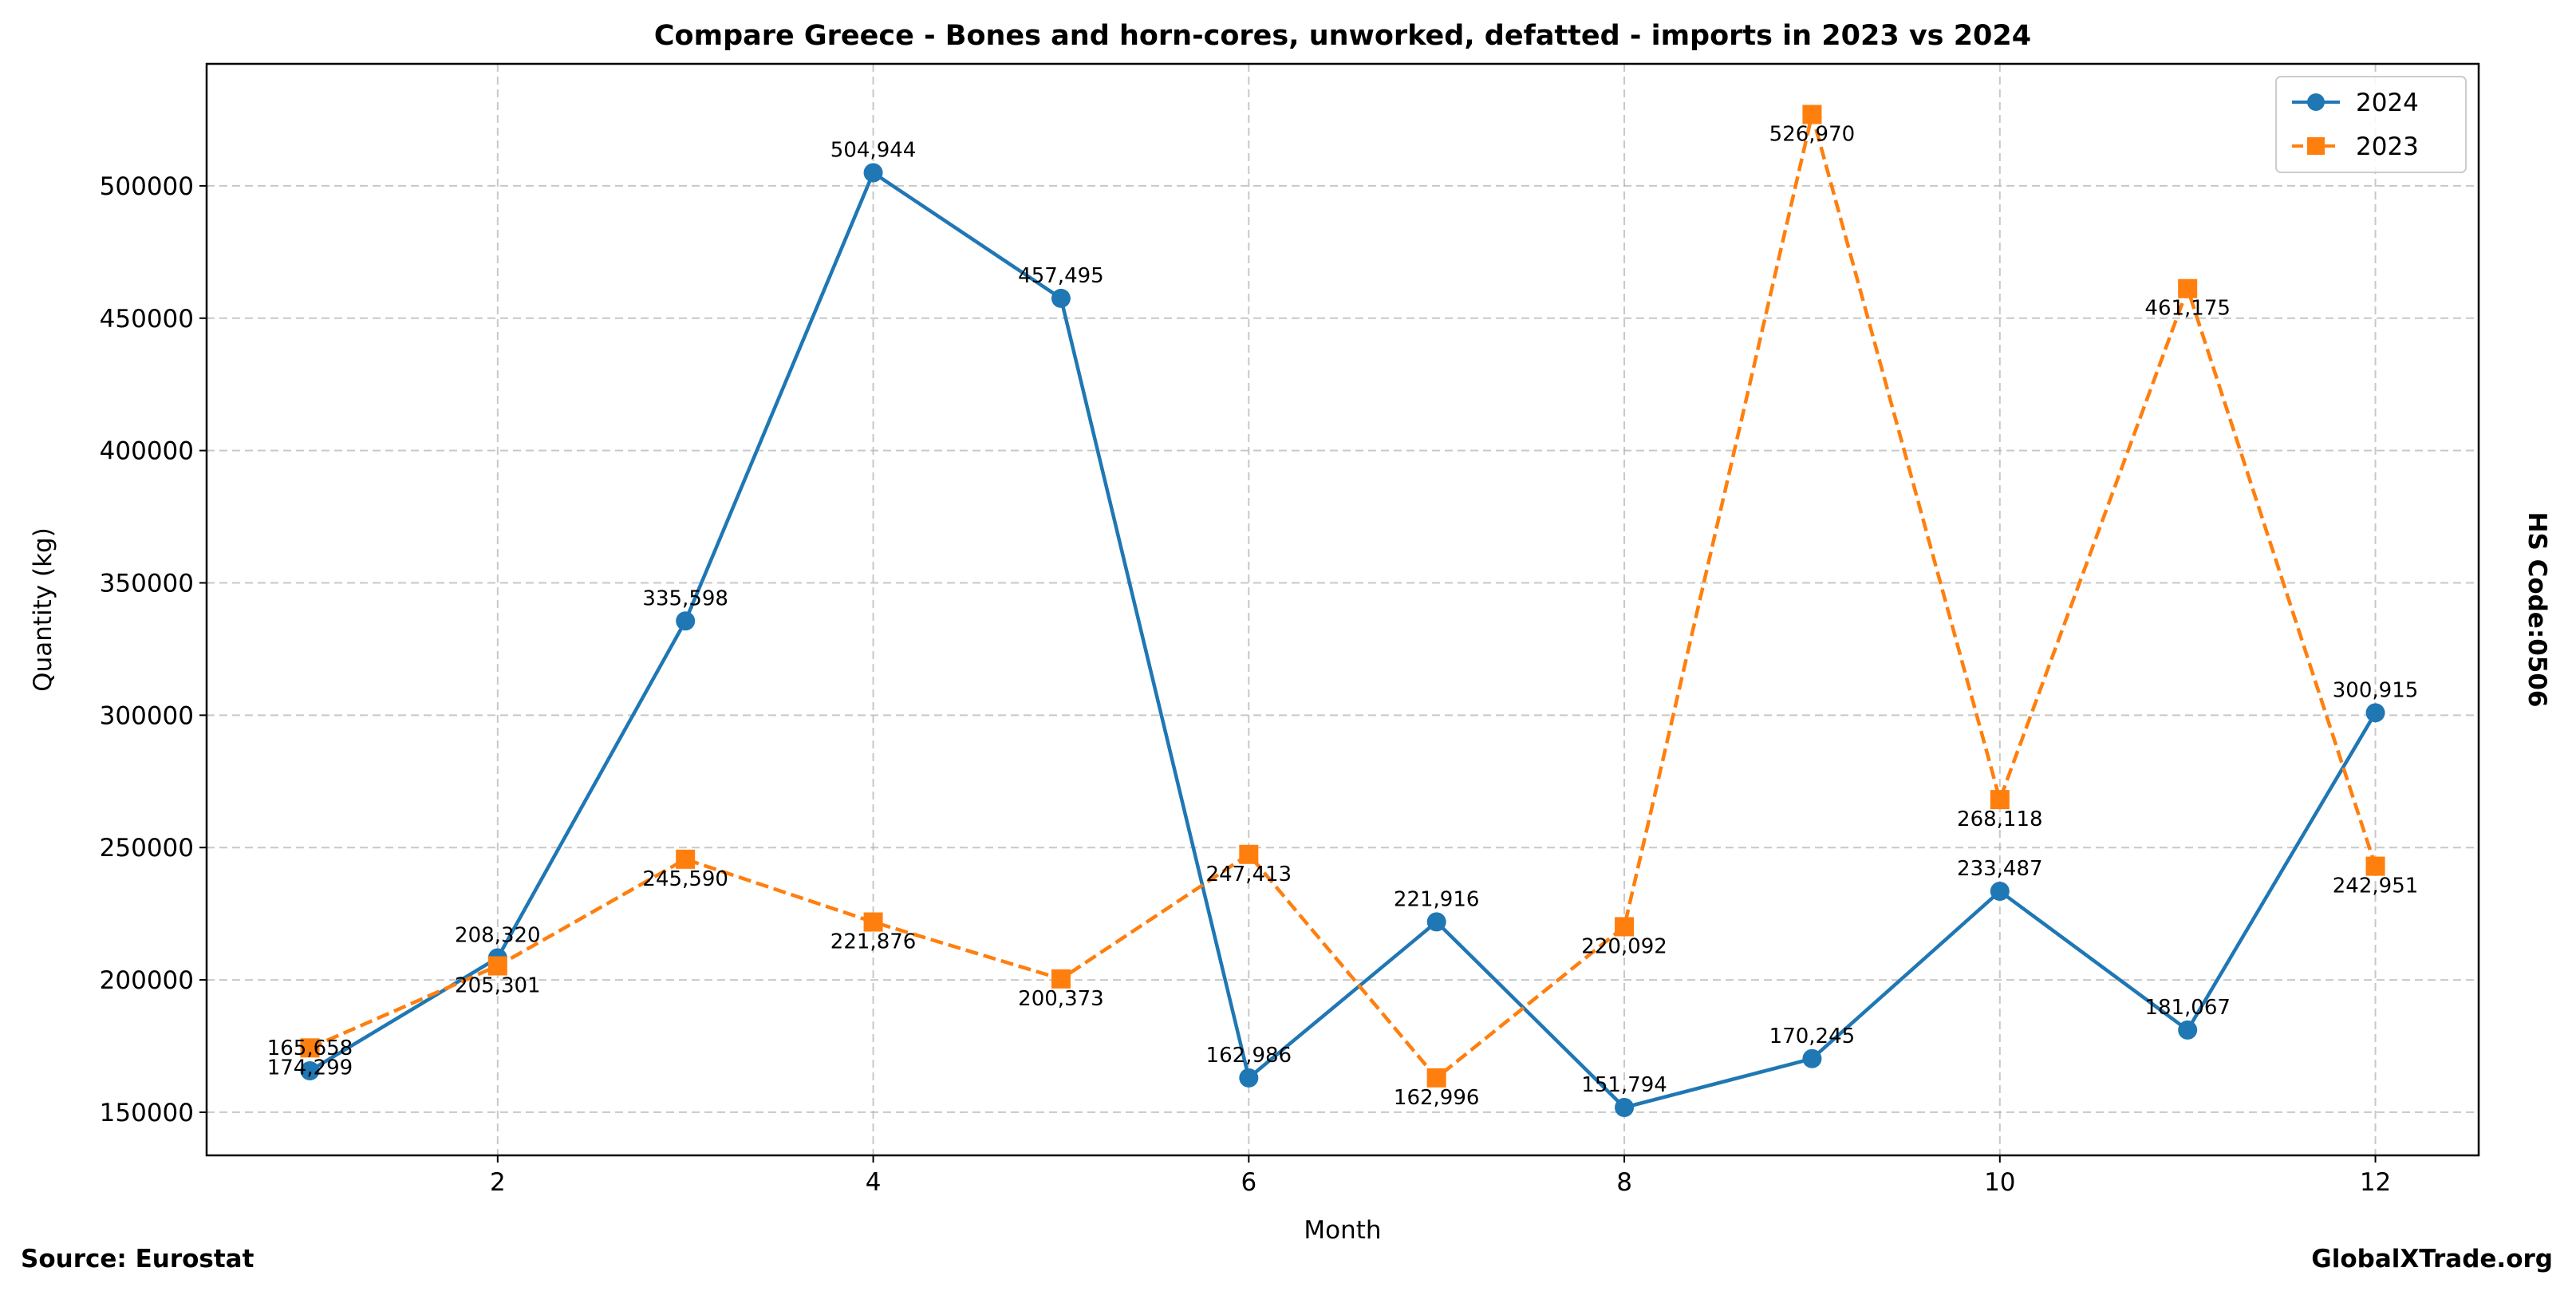 The width and height of the screenshot is (2576, 1299). Describe the element at coordinates (147, 584) in the screenshot. I see `y-tick-label: 350000` at that location.